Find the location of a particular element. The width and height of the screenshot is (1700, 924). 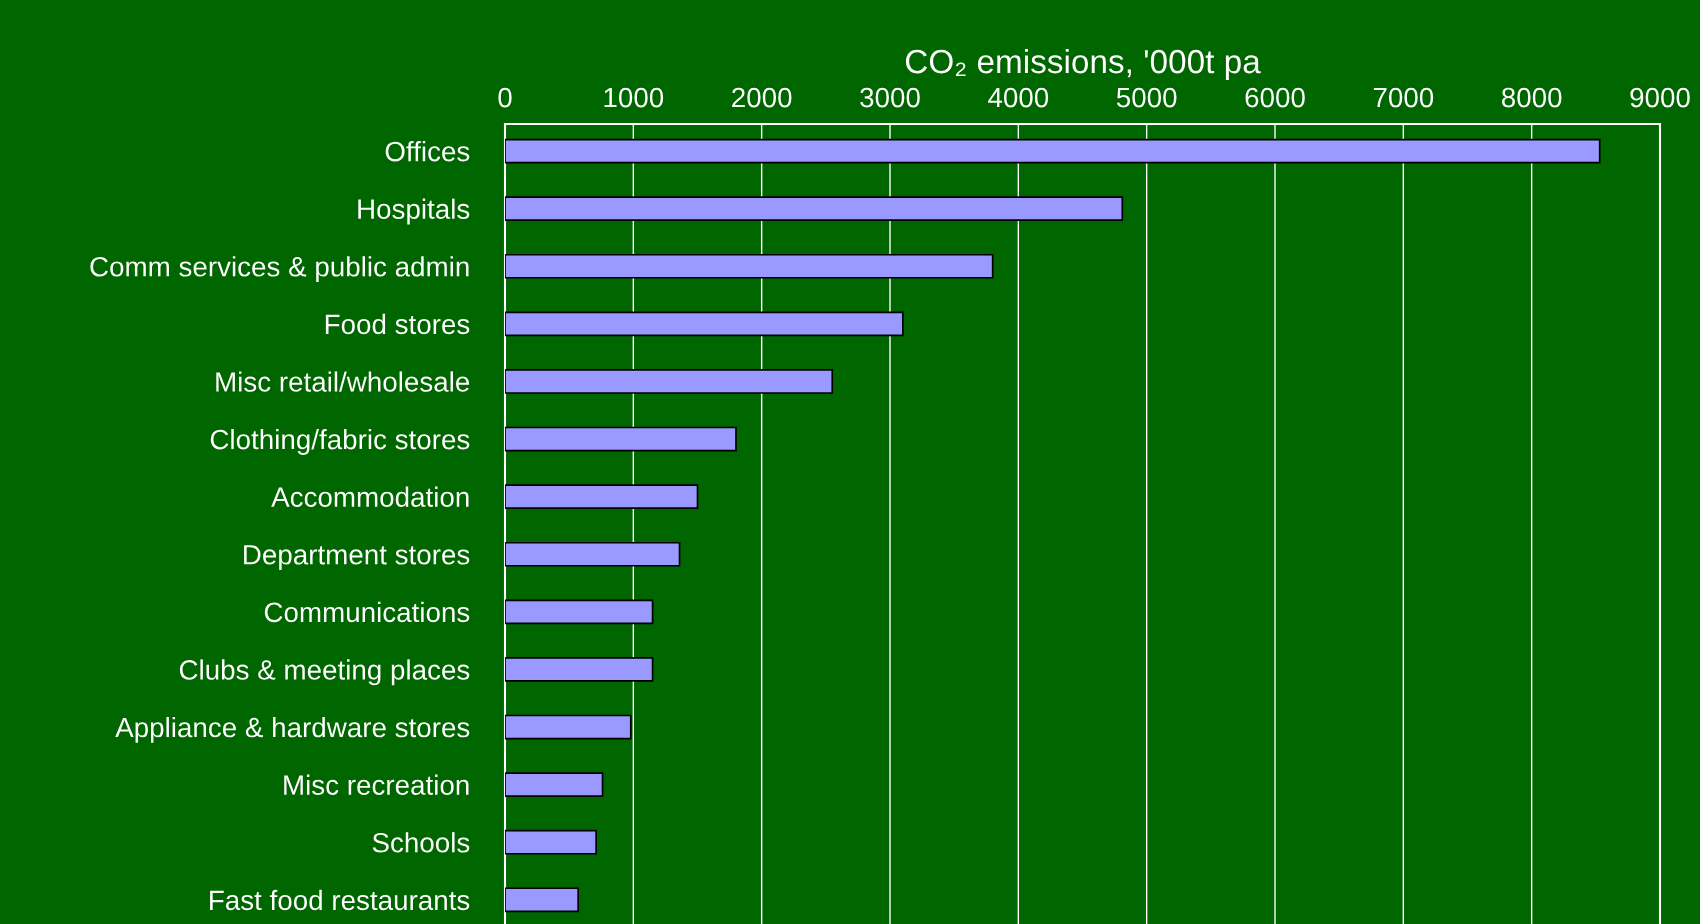

y-tick-label: Clubs & meeting places is located at coordinates (324, 672).